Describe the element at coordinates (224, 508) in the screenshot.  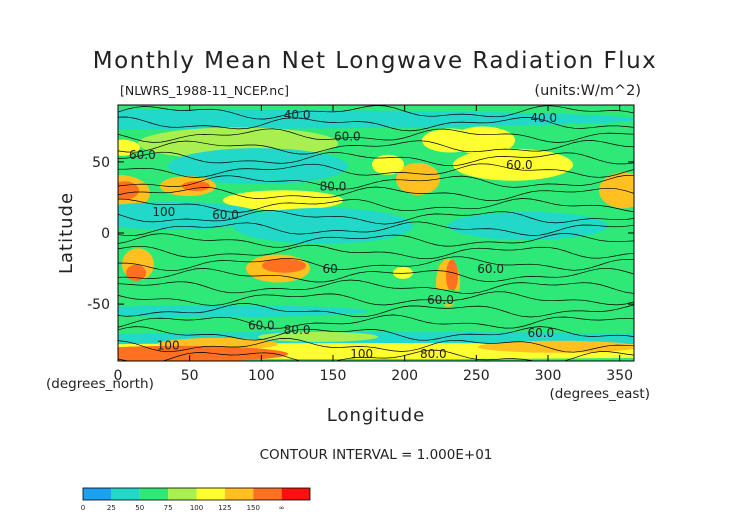
I see `colorbar-label: 125` at that location.